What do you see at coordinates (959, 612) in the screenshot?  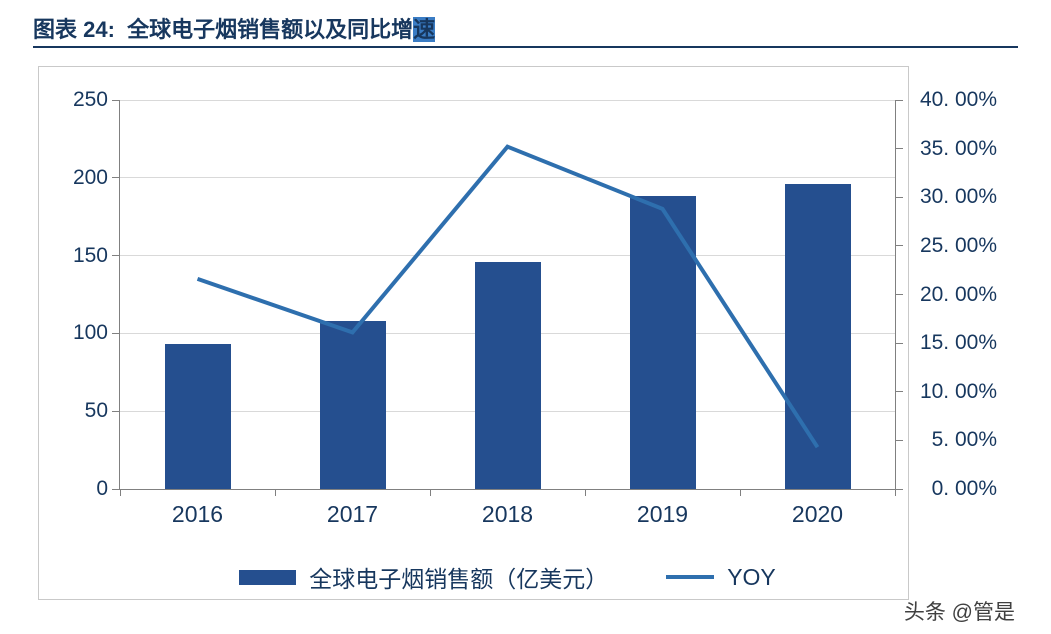 I see `watermark: 头条 @管是` at bounding box center [959, 612].